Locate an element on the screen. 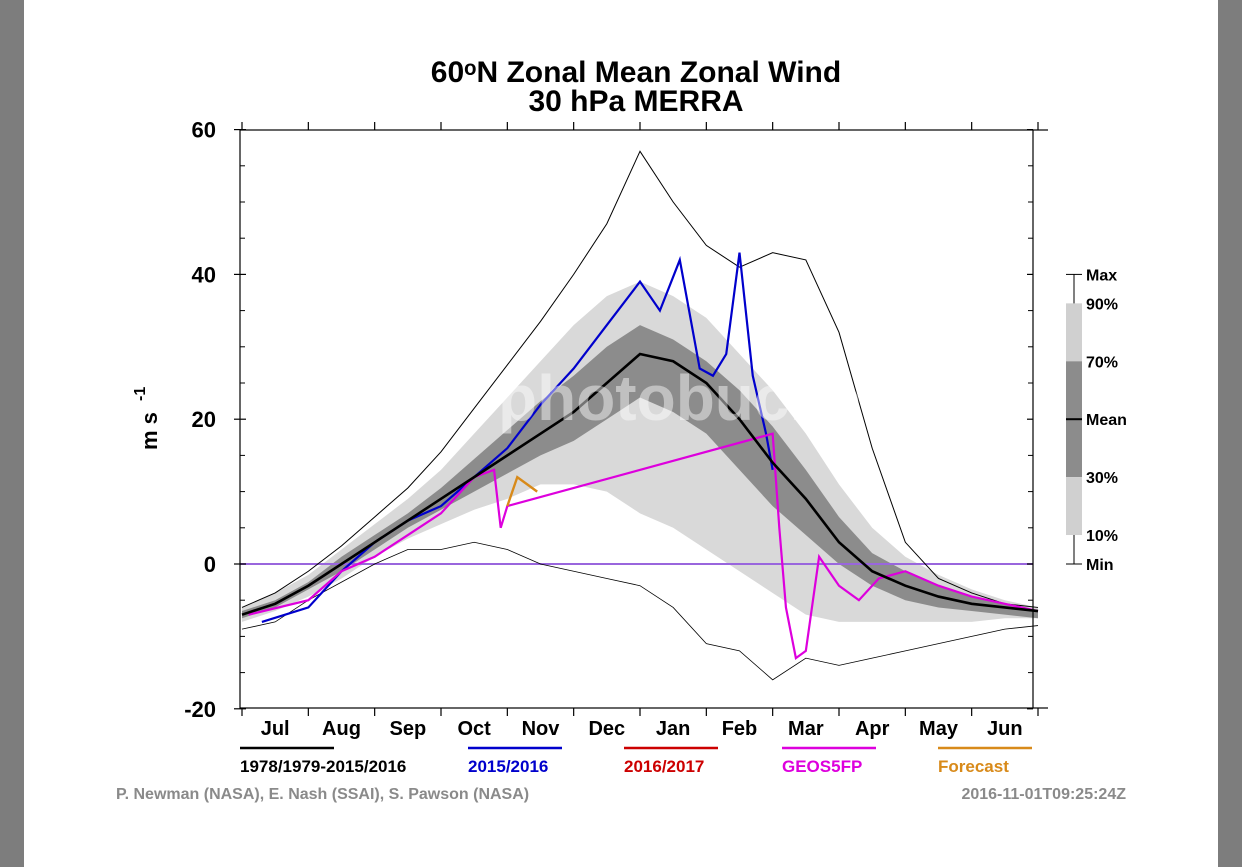  series-forecast-line is located at coordinates (522, 491).